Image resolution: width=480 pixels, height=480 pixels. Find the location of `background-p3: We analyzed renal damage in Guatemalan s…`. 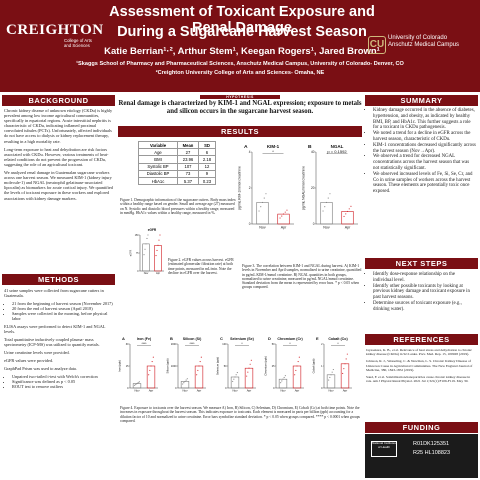

background-p3: We analyzed renal damage in Guatemalan s… is located at coordinates (58, 185).